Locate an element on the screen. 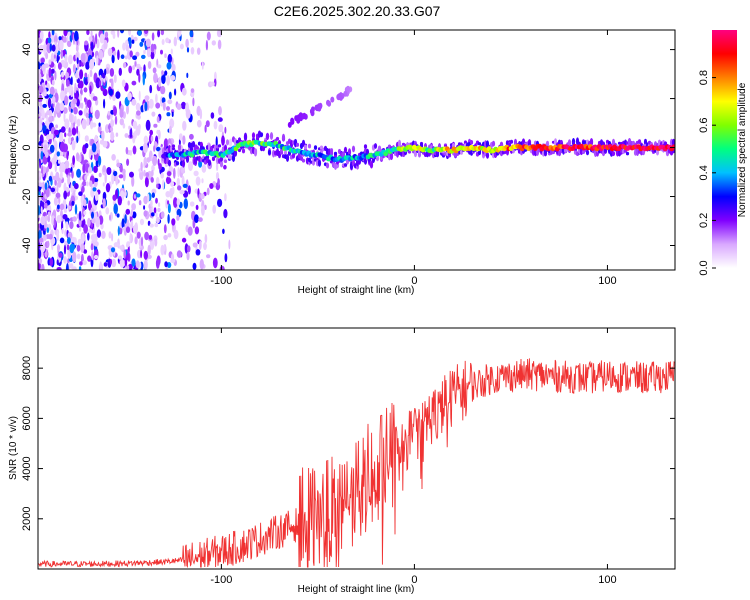 The width and height of the screenshot is (750, 600). colorbar-ticks: 0.0 0.2 0.4 0.6 0.8 is located at coordinates (707, 173).